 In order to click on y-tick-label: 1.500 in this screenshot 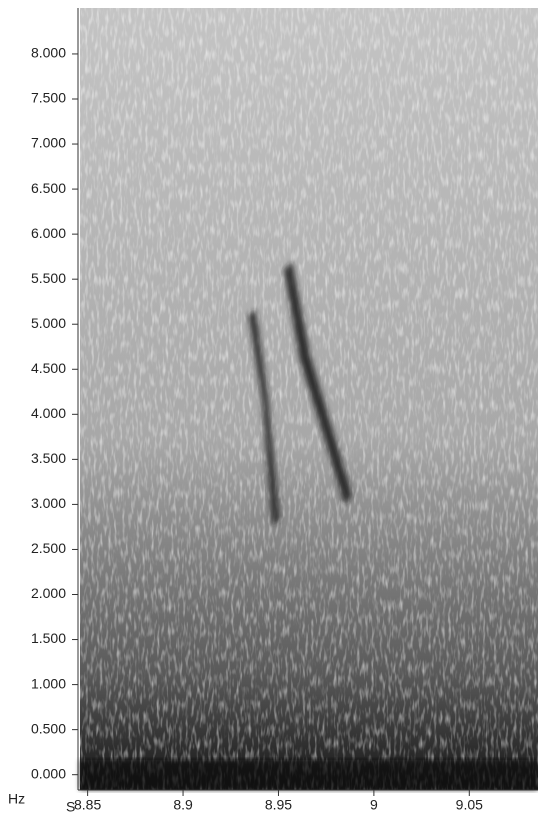, I will do `click(48, 638)`.